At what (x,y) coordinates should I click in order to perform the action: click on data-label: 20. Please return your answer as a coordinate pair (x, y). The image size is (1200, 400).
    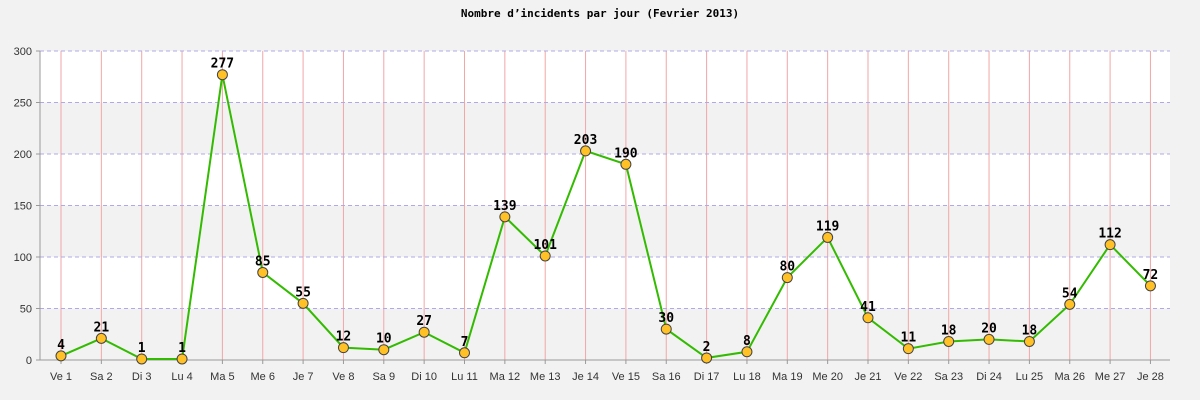
    Looking at the image, I should click on (989, 328).